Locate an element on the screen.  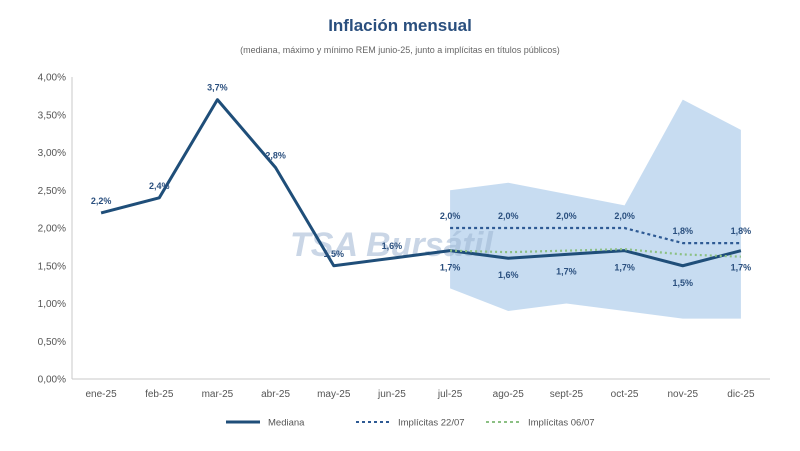
chart-title: Inflación mensual is located at coordinates (400, 25).